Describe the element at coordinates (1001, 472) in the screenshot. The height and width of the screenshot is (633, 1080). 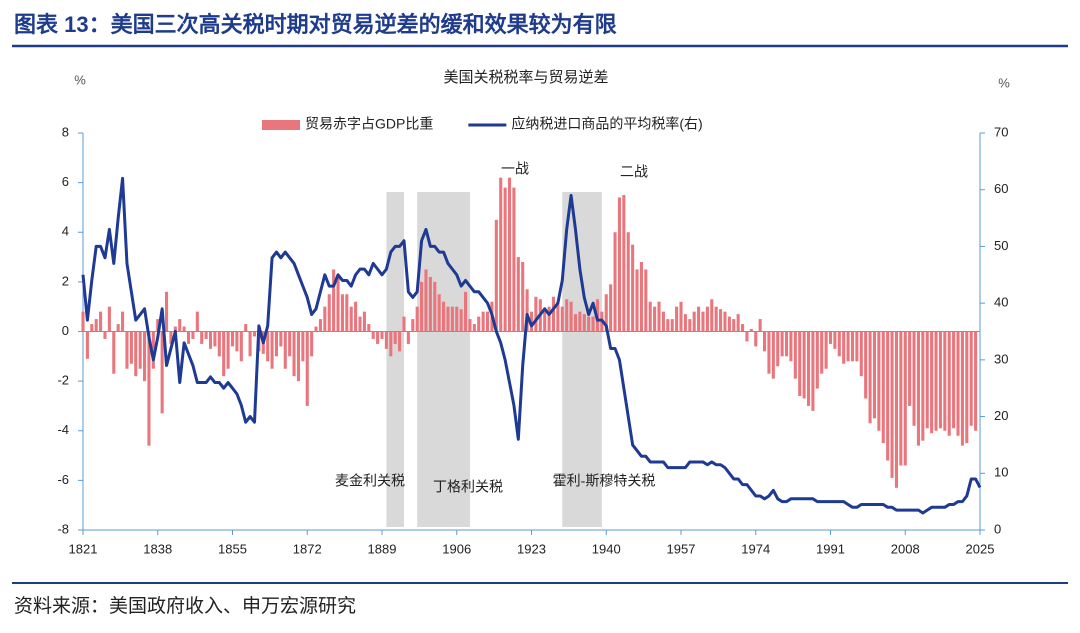
I see `y2-tick-label: 10` at that location.